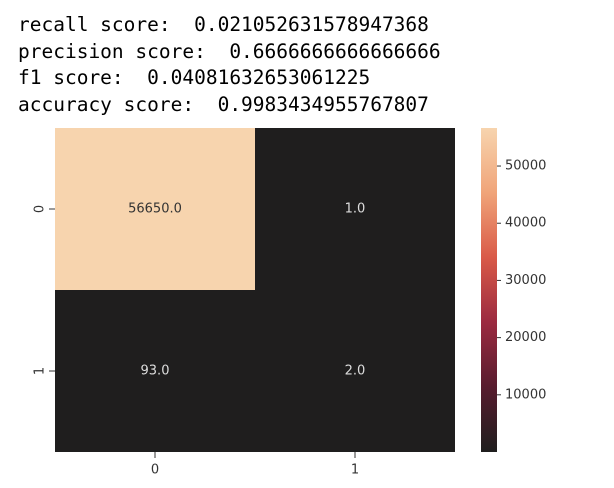 The image size is (614, 488). I want to click on output-line: precision score: 0.6666666666666666, so click(229, 51).